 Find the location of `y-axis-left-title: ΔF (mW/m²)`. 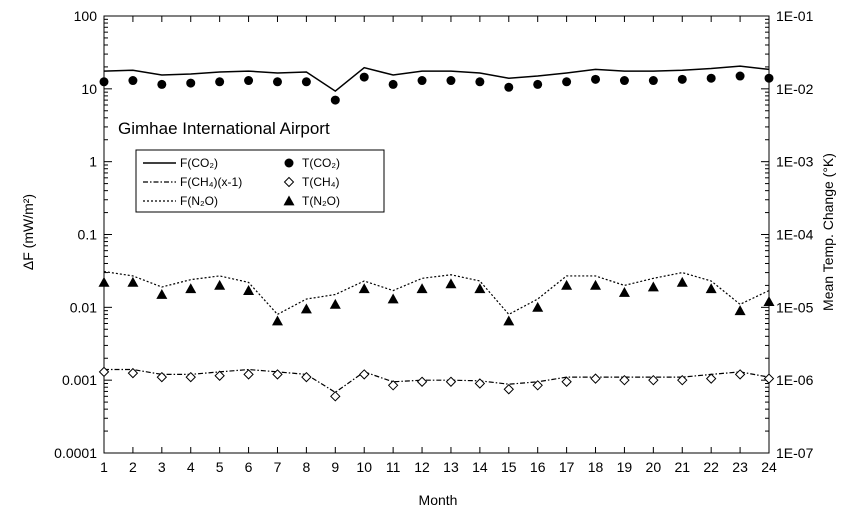

y-axis-left-title: ΔF (mW/m²) is located at coordinates (28, 232).